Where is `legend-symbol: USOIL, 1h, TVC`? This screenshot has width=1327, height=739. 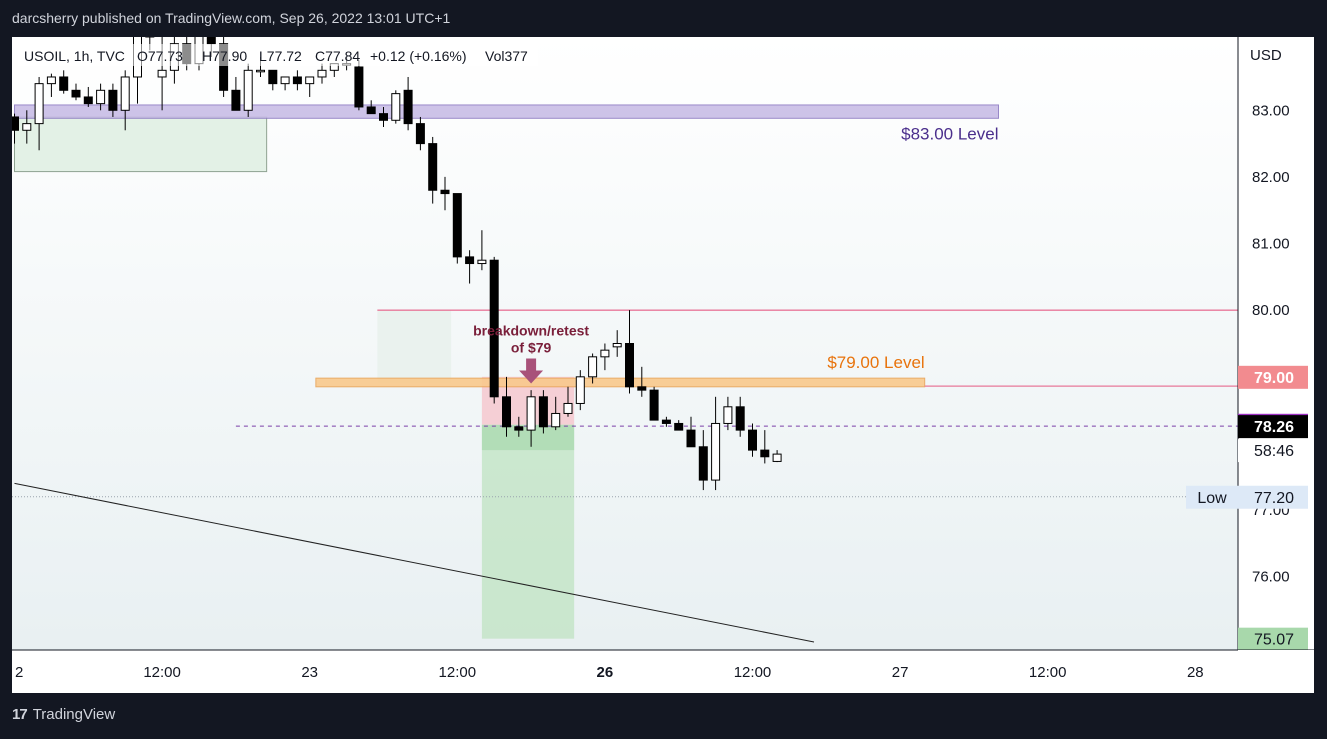 legend-symbol: USOIL, 1h, TVC is located at coordinates (74, 56).